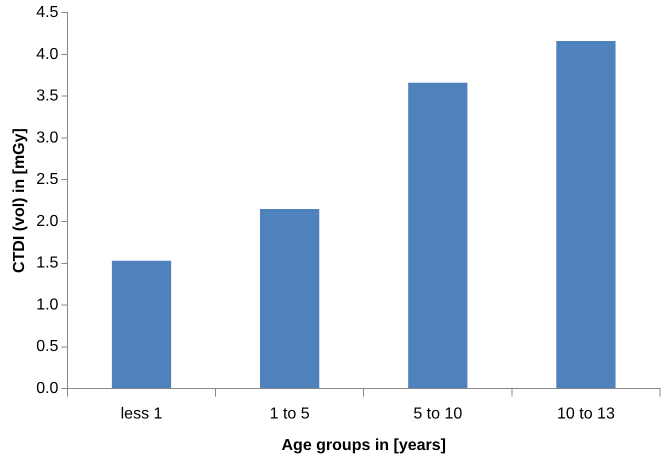 This screenshot has height=465, width=664. Describe the element at coordinates (586, 414) in the screenshot. I see `x-tick-label: 10 to 13` at that location.